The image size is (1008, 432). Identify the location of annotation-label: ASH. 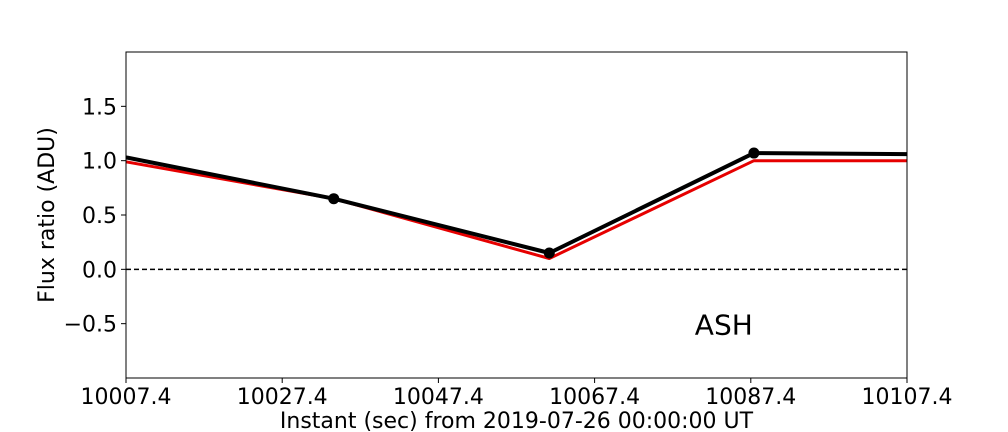
(724, 325).